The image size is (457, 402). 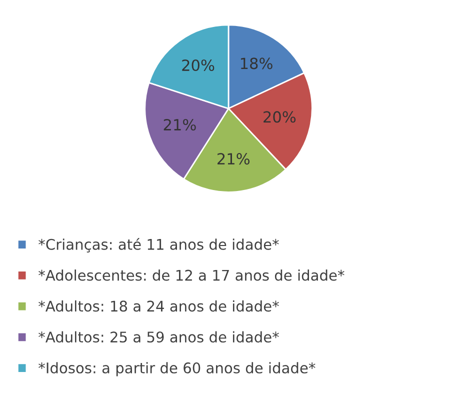 What do you see at coordinates (158, 245) in the screenshot?
I see `legend-label: *Crianças: até 11 anos de idade*` at bounding box center [158, 245].